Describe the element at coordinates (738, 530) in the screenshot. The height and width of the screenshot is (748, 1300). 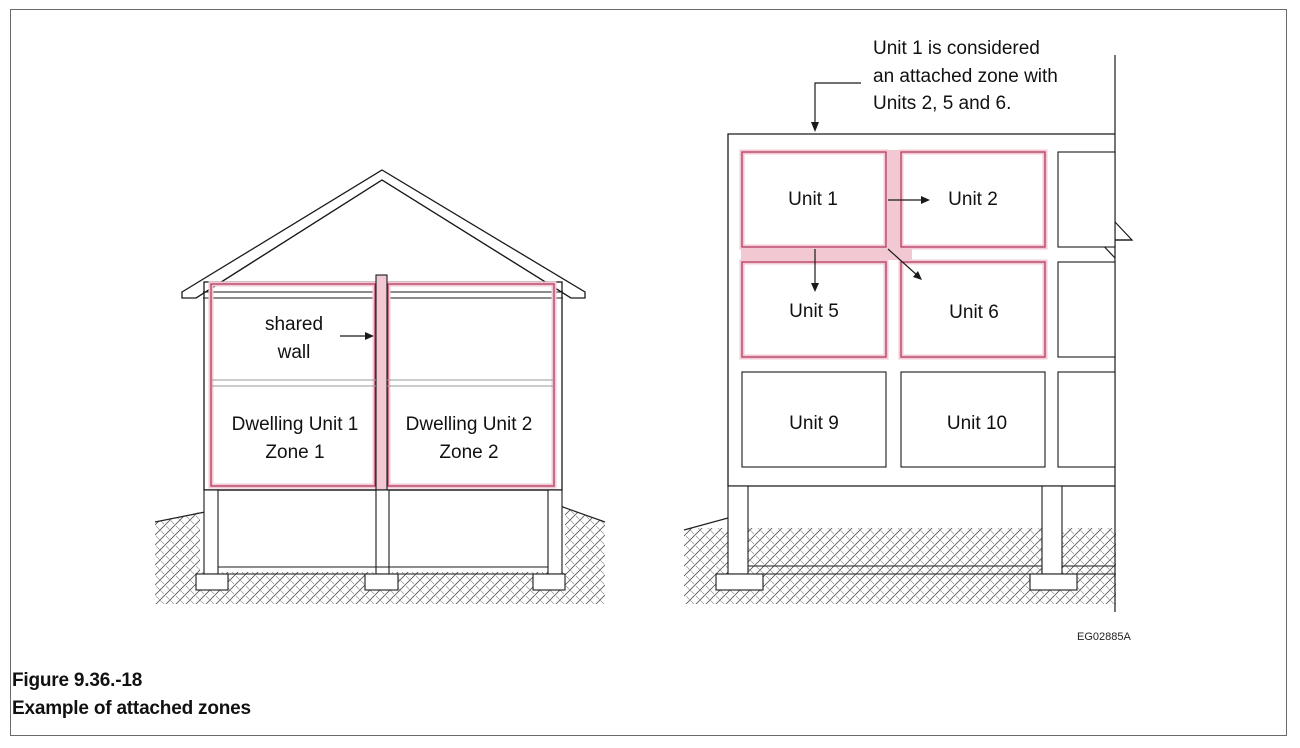
I see `building-column-left` at that location.